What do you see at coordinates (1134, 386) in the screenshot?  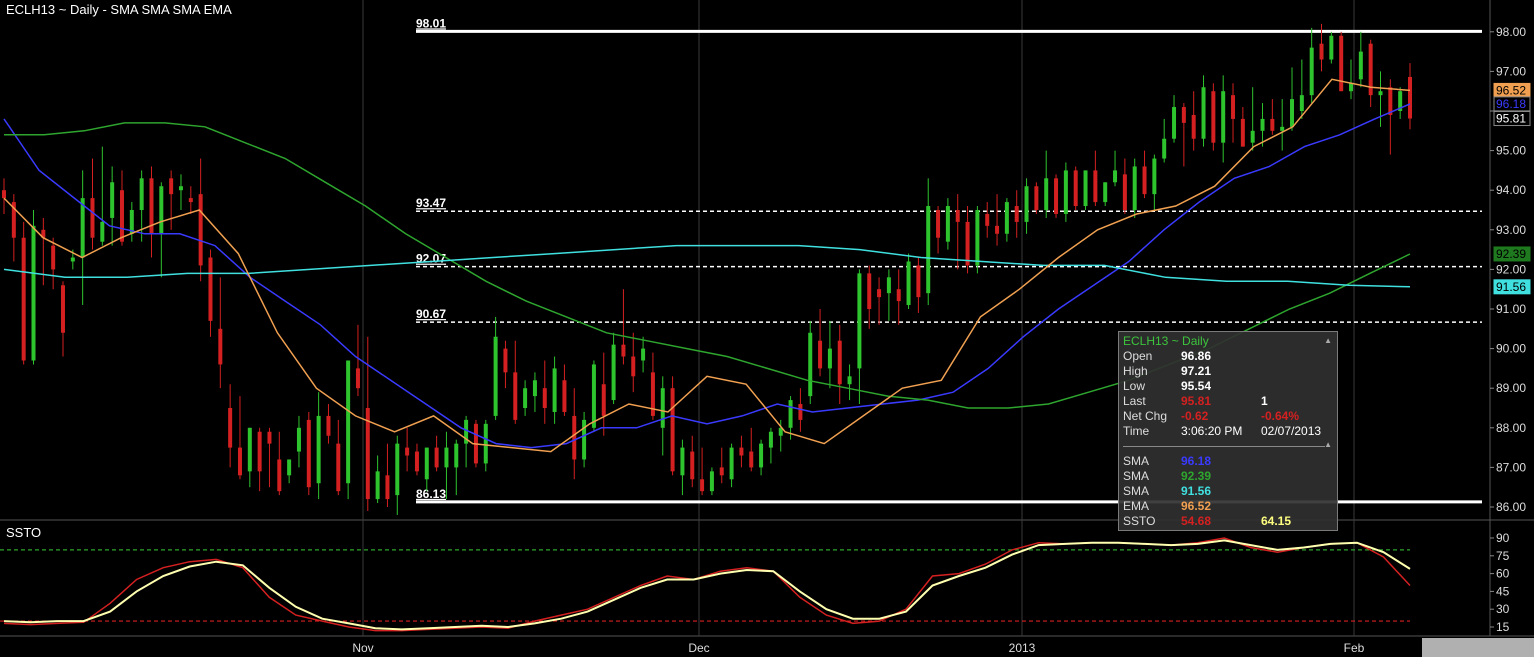 I see `popup-label: Low` at bounding box center [1134, 386].